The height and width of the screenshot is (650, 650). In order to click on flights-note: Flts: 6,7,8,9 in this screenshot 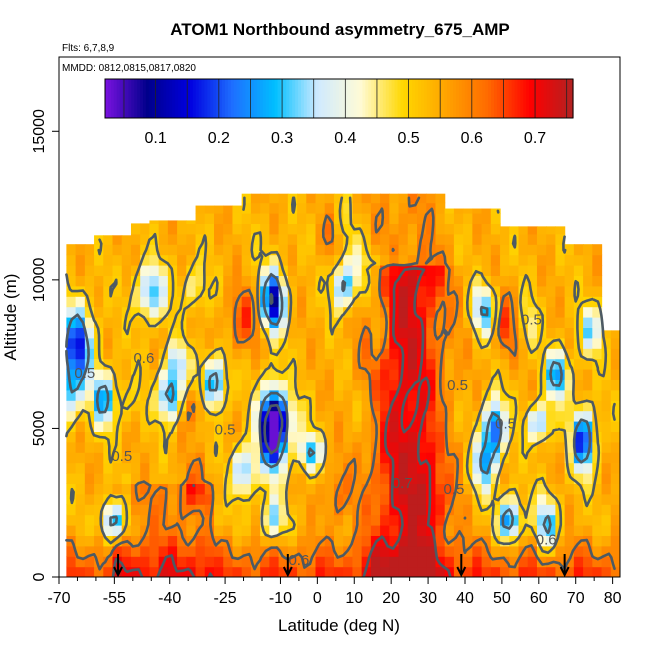, I will do `click(88, 48)`.